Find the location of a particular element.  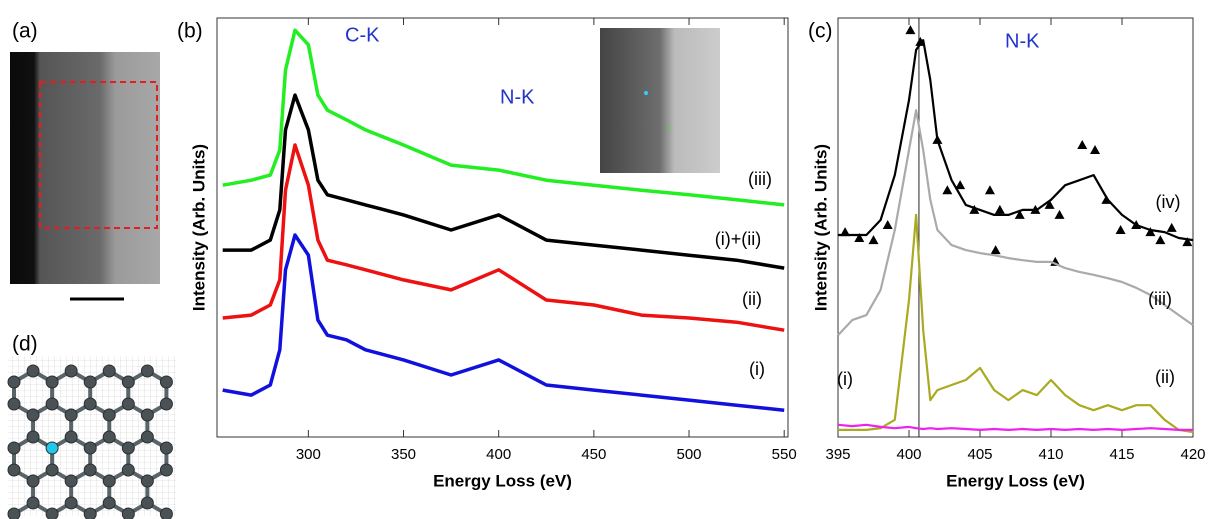

panel-label: (a) is located at coordinates (25, 31).